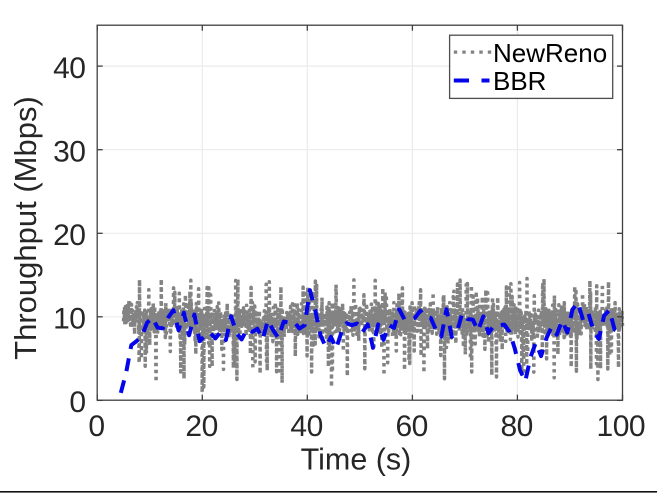 The width and height of the screenshot is (657, 500). What do you see at coordinates (412, 426) in the screenshot?
I see `svg-text: 60` at bounding box center [412, 426].